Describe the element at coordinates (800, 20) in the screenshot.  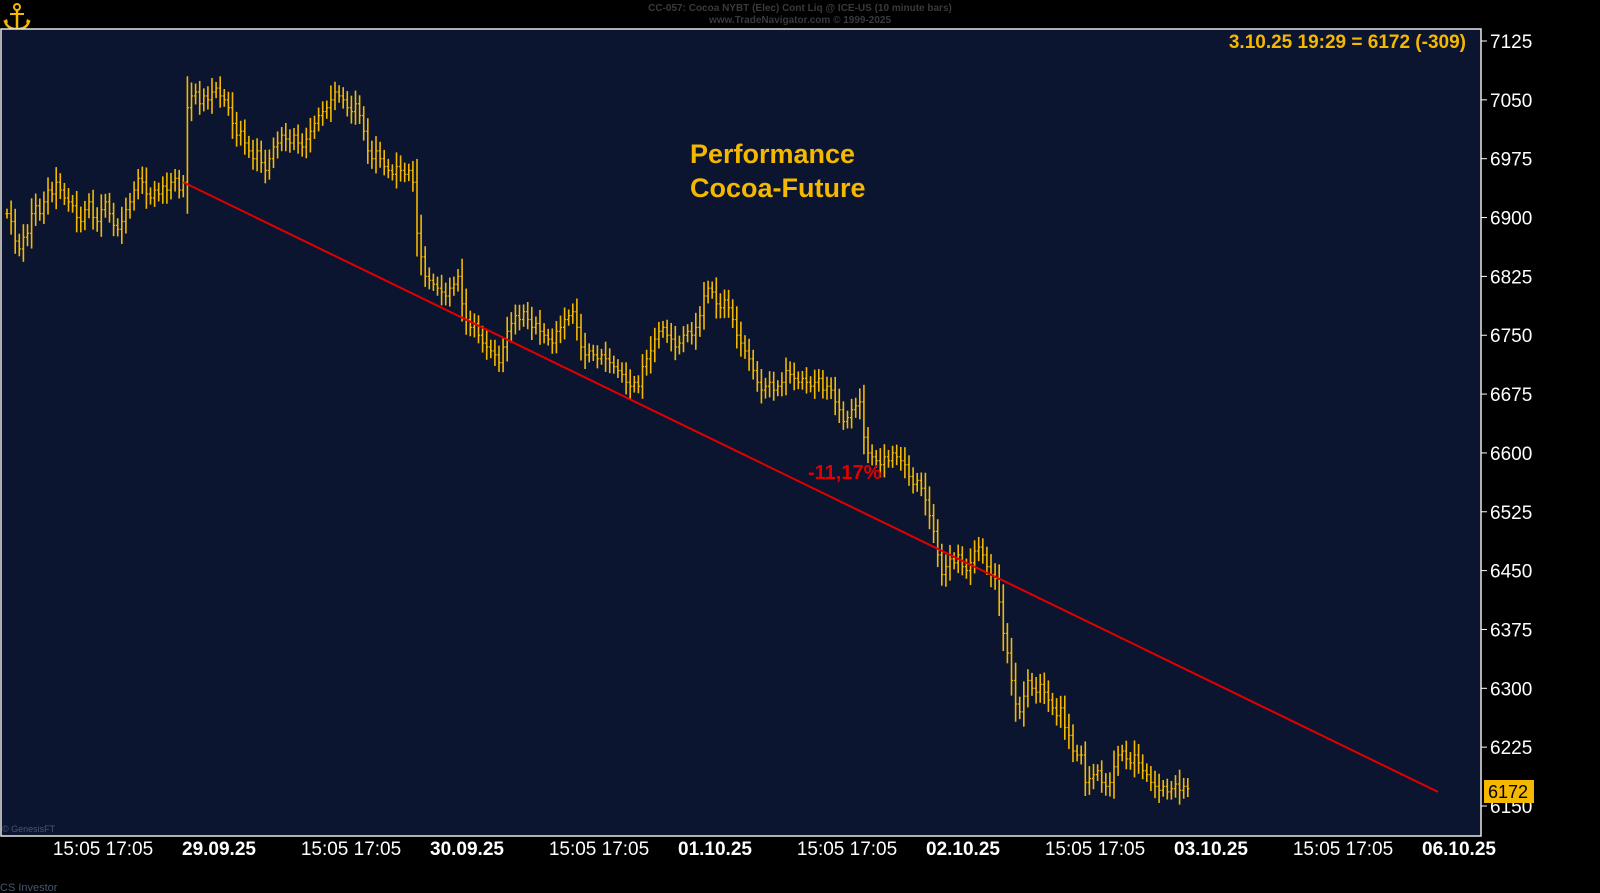
I see `chart-header-copyright: www.TradeNavigator.com © 1999-2025` at that location.